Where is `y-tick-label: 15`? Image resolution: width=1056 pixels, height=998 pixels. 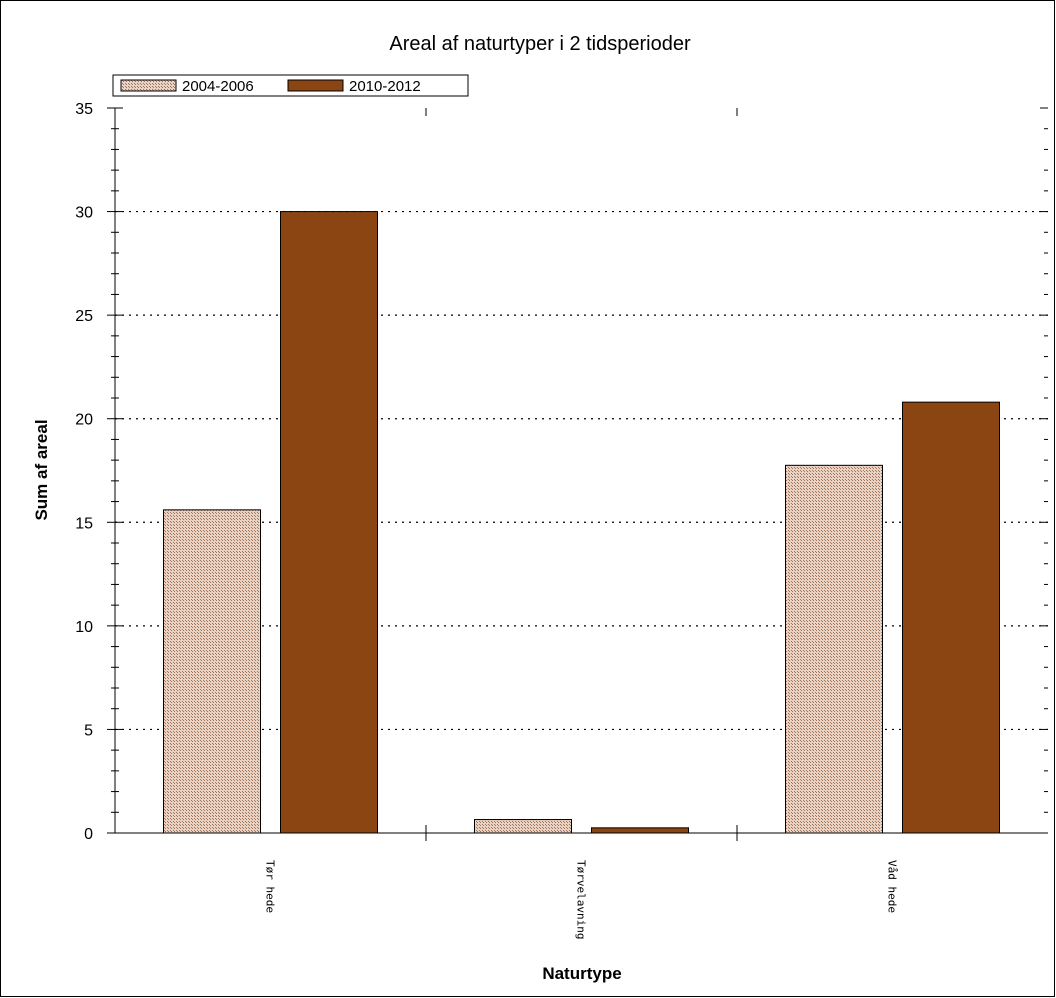
y-tick-label: 15 is located at coordinates (84, 523).